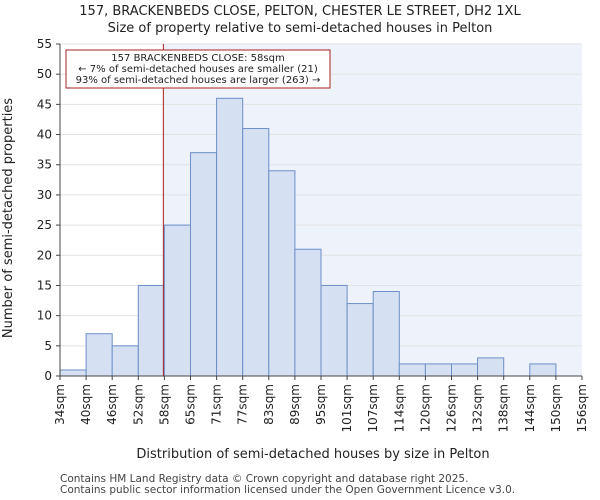 Image resolution: width=600 pixels, height=500 pixels. I want to click on bar-89sqm, so click(308, 312).